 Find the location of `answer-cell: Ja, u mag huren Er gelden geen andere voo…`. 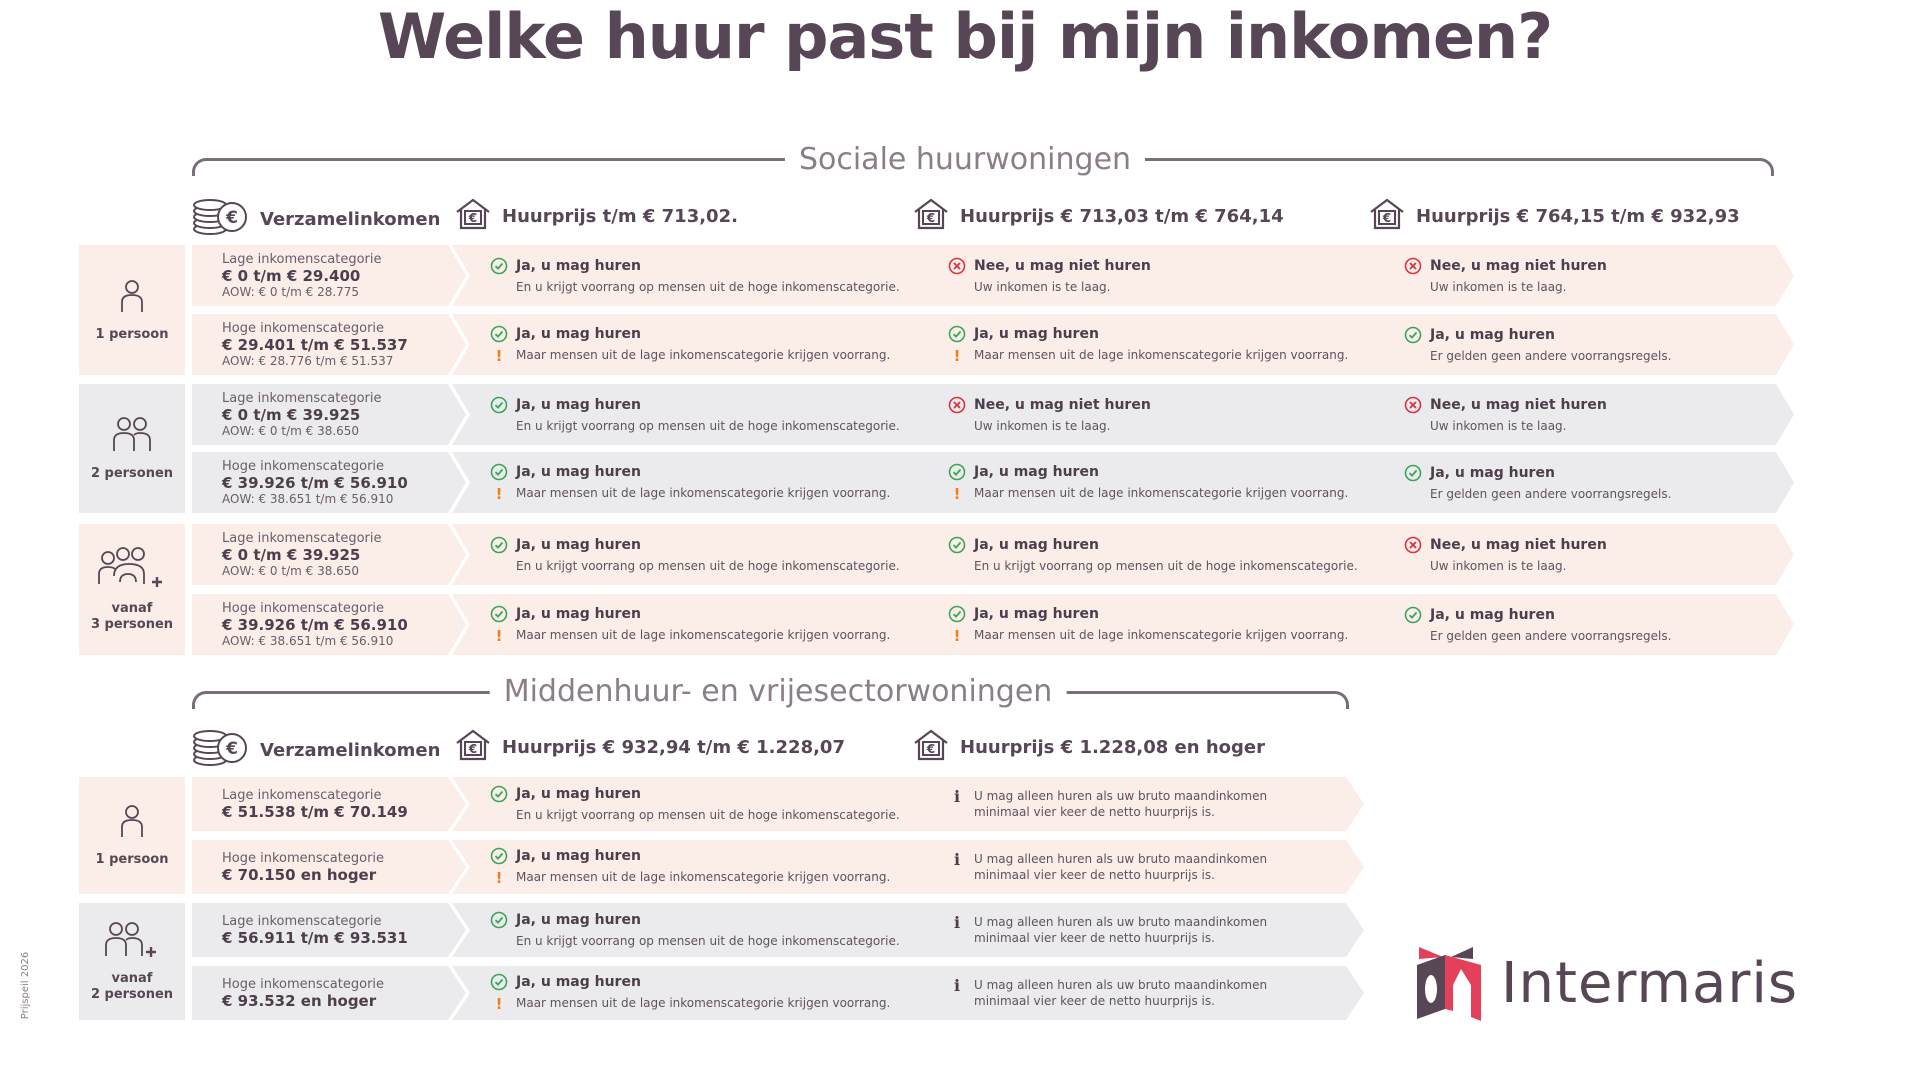

answer-cell: Ja, u mag huren Er gelden geen andere voo… is located at coordinates (1580, 482).